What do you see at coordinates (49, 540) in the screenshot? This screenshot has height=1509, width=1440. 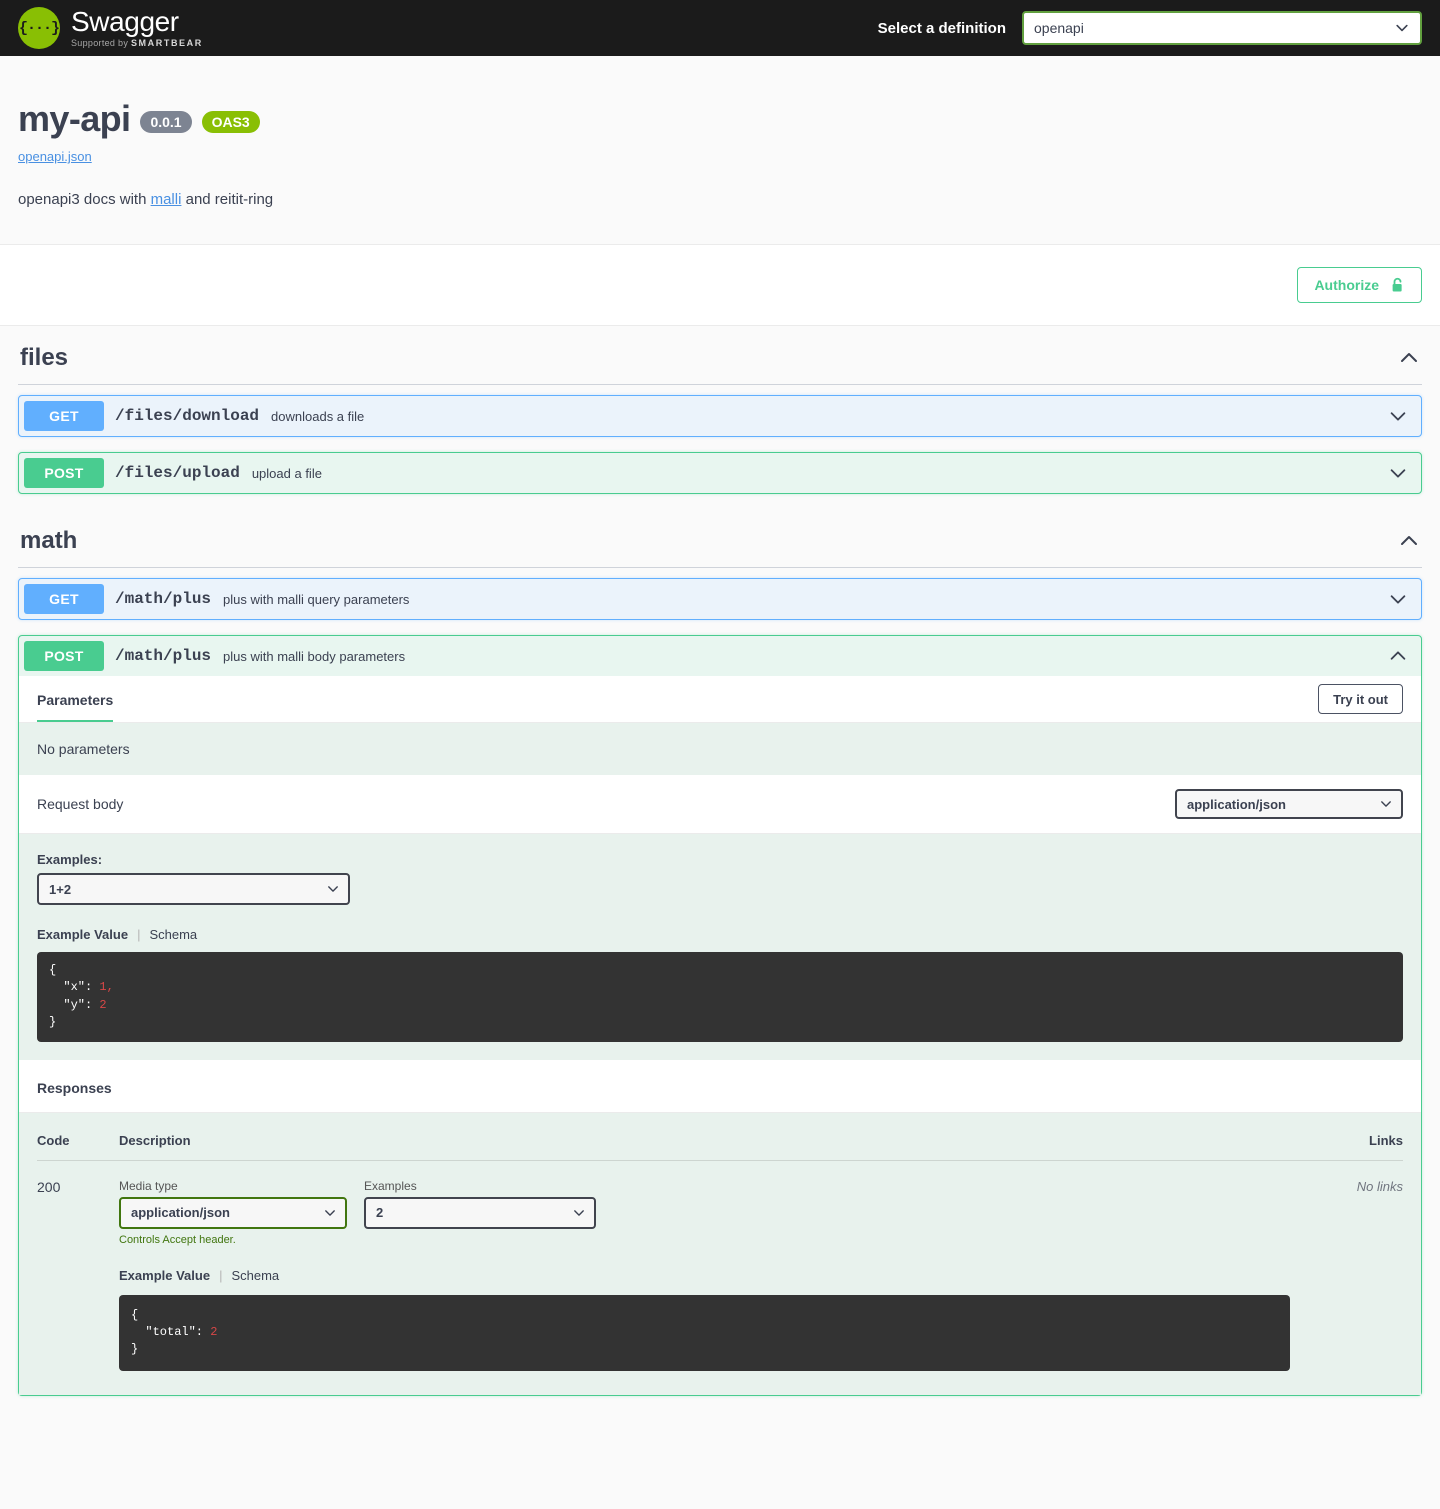 I see `tag-name-math: math` at bounding box center [49, 540].